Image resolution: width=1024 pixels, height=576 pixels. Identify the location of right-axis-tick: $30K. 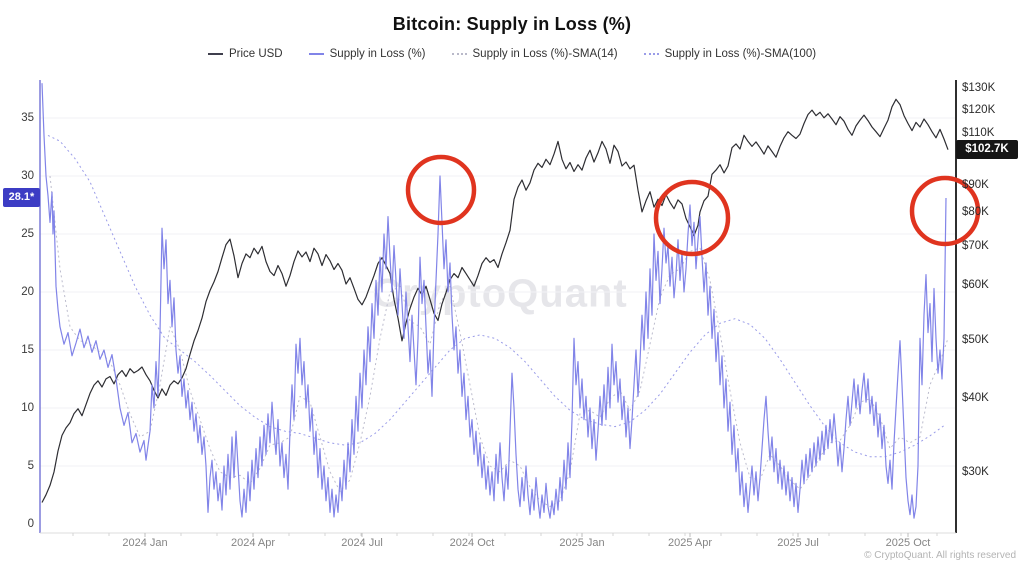
(975, 472).